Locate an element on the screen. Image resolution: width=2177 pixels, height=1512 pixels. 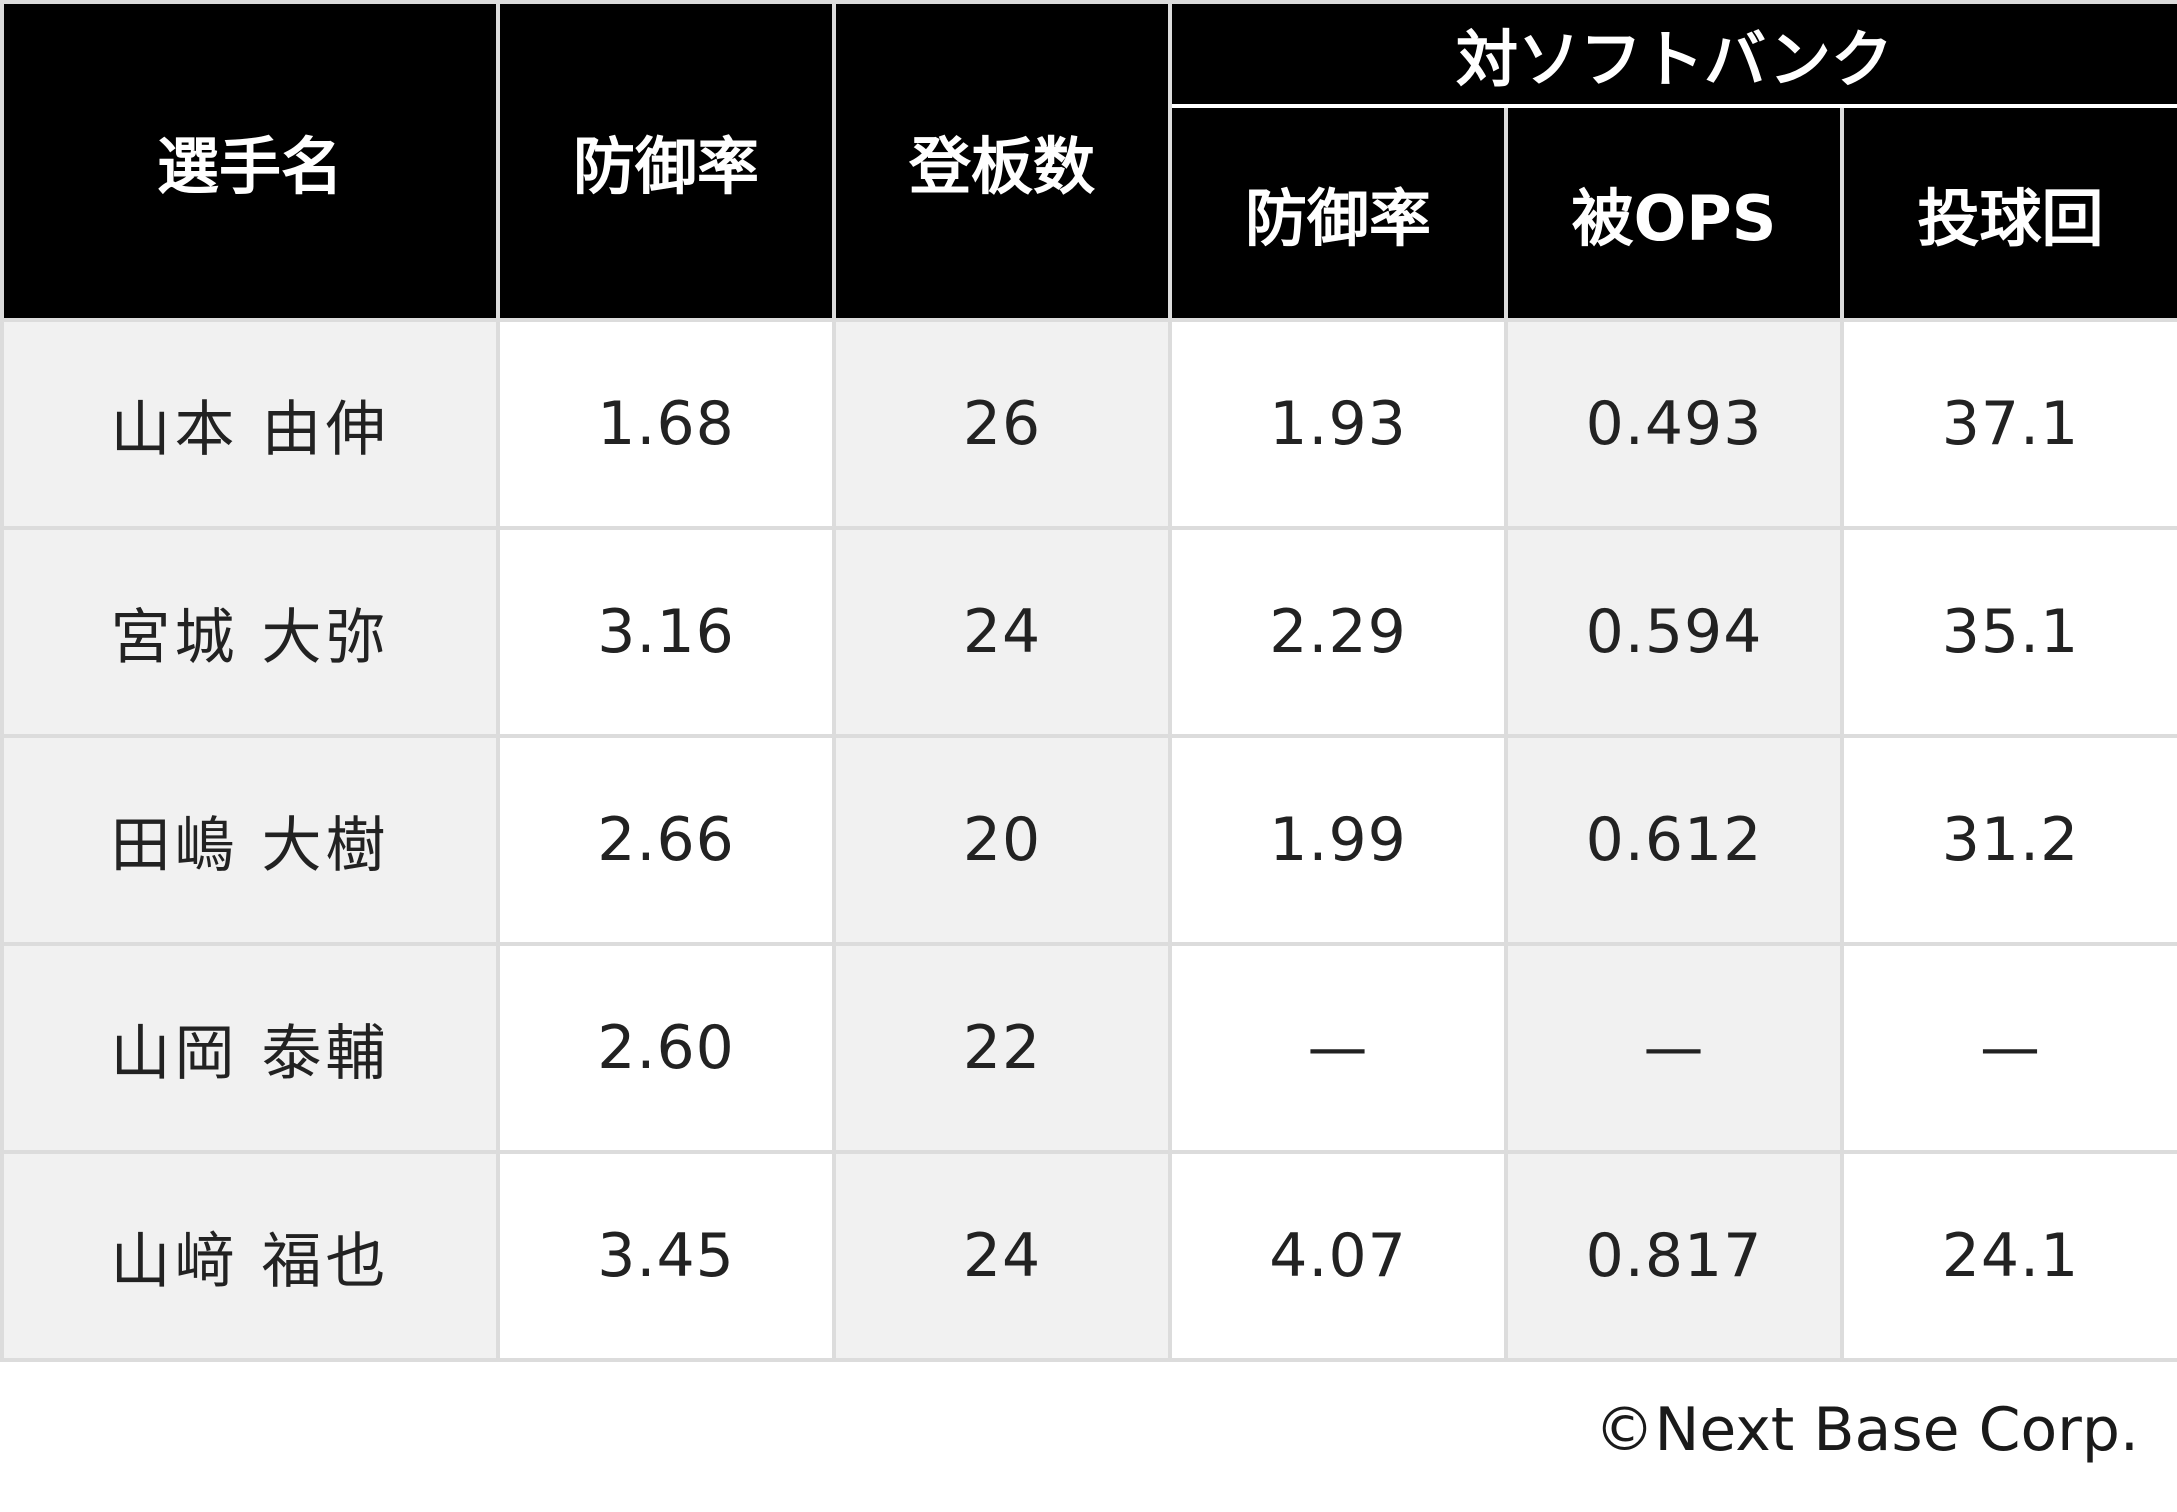
cell-player-name: 山﨑 福也 is located at coordinates (250, 1256).